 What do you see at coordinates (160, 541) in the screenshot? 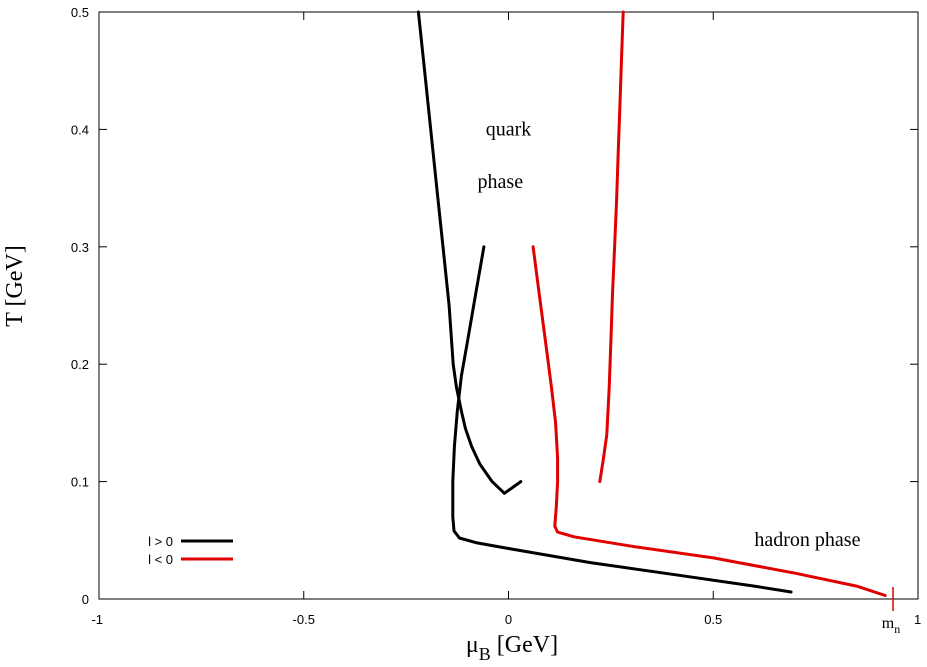
I see `legend-label: l > 0` at bounding box center [160, 541].